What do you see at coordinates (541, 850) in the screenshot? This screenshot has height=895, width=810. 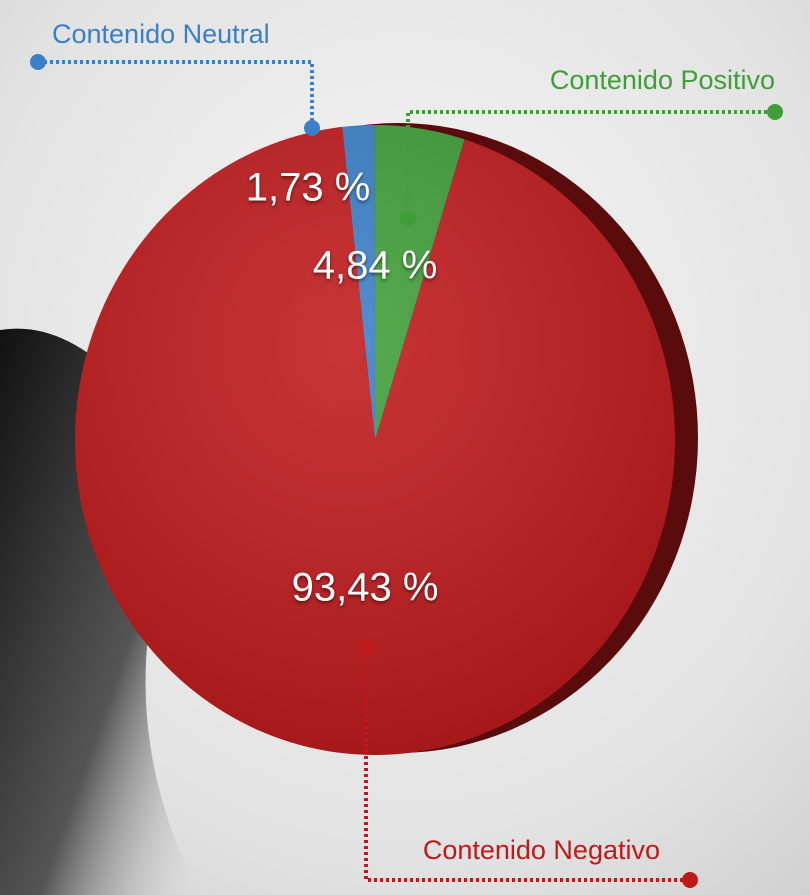 I see `category-label: Contenido Negativo` at bounding box center [541, 850].